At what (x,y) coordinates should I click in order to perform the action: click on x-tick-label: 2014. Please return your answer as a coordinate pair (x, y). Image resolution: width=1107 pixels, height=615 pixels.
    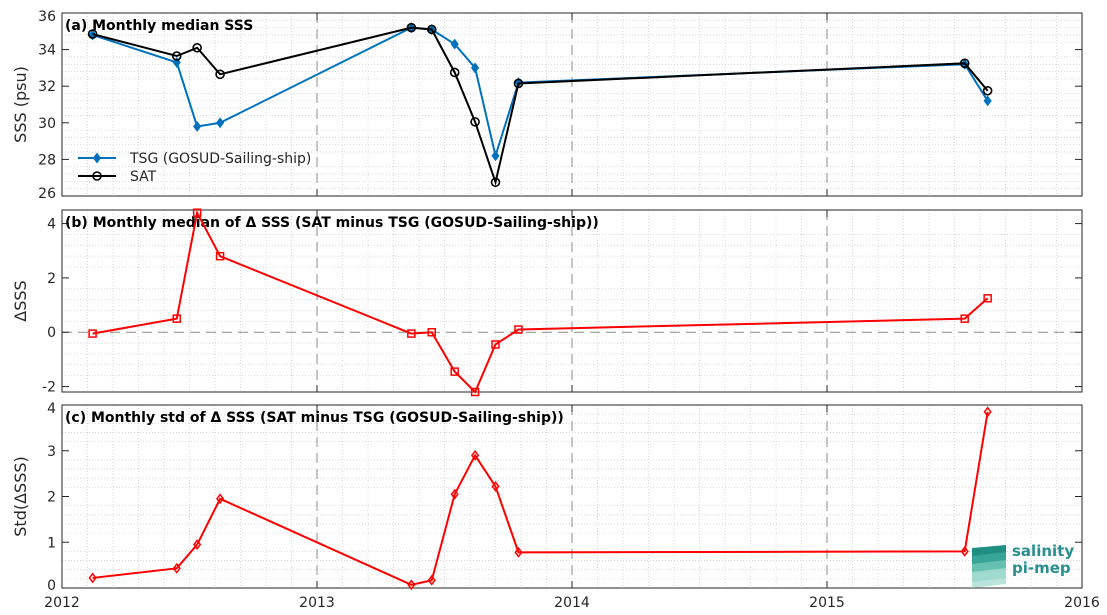
    Looking at the image, I should click on (572, 603).